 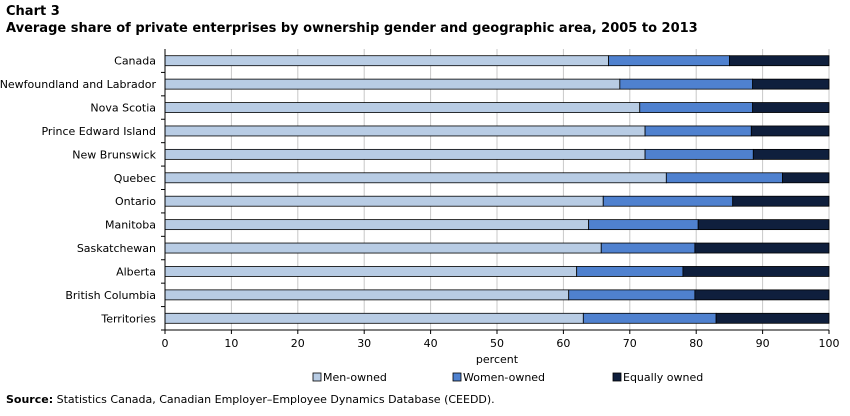 What do you see at coordinates (762, 248) in the screenshot?
I see `bar-saskatchewan-equally-owned` at bounding box center [762, 248].